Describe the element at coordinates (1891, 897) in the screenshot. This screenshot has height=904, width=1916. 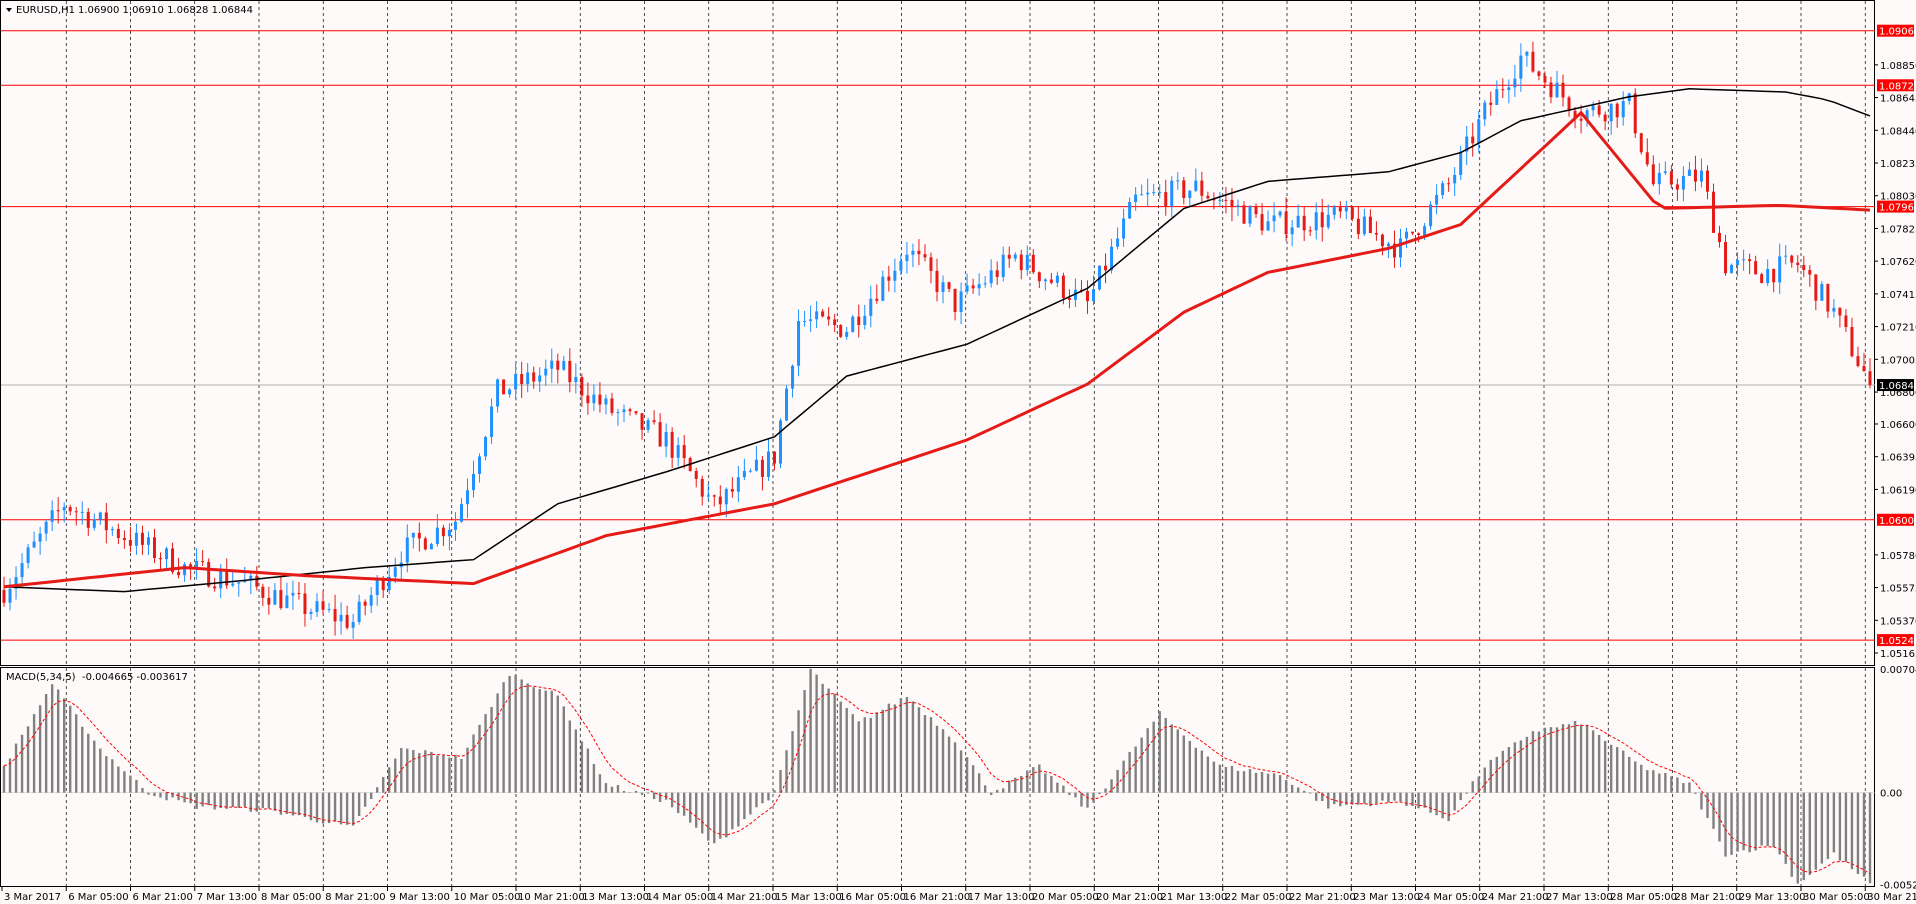
I see `x-tick-label: 30 Mar 21:00` at that location.